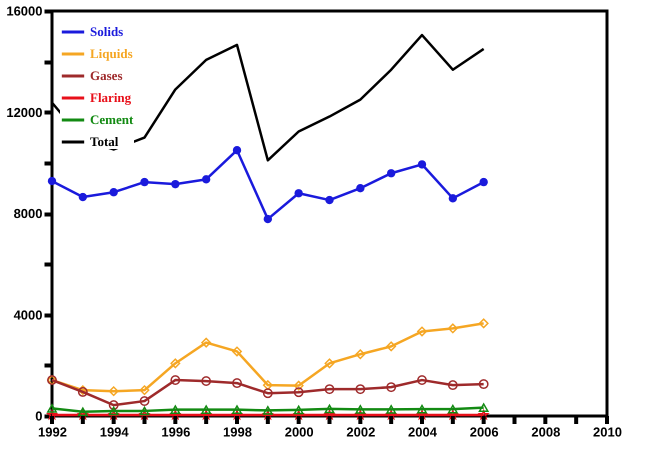 This screenshot has height=452, width=657. Describe the element at coordinates (175, 432) in the screenshot. I see `x-tick-label: 1996` at that location.